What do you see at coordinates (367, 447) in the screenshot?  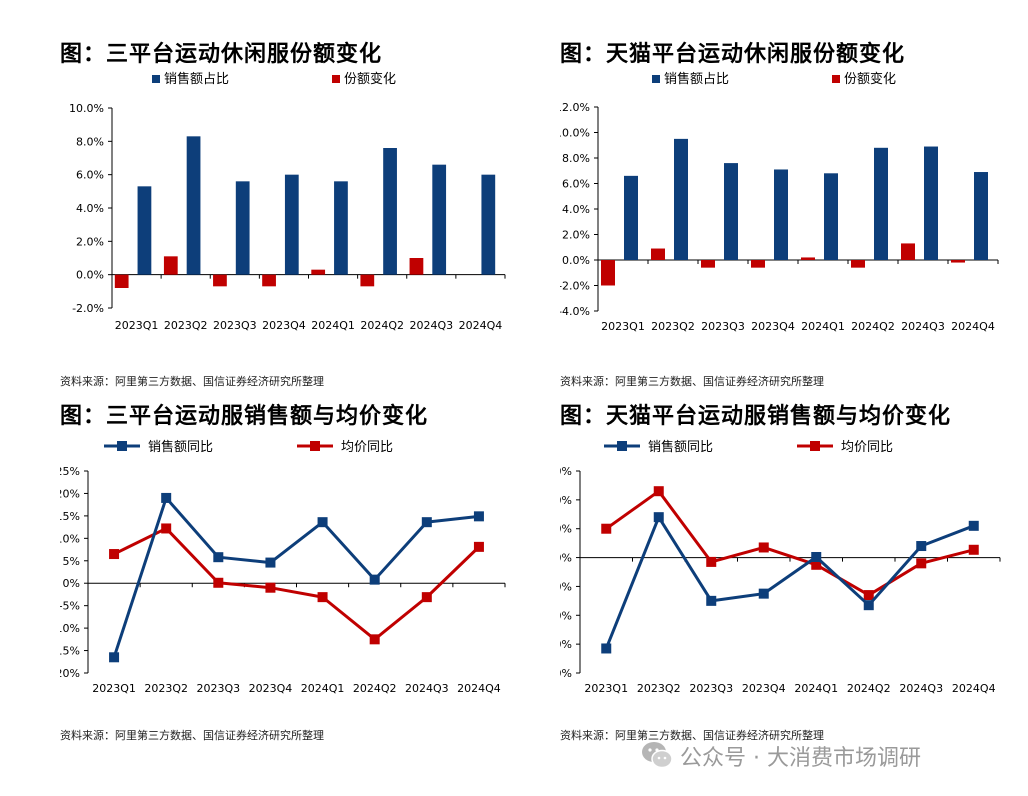 I see `legend-label: 均价同比` at bounding box center [367, 447].